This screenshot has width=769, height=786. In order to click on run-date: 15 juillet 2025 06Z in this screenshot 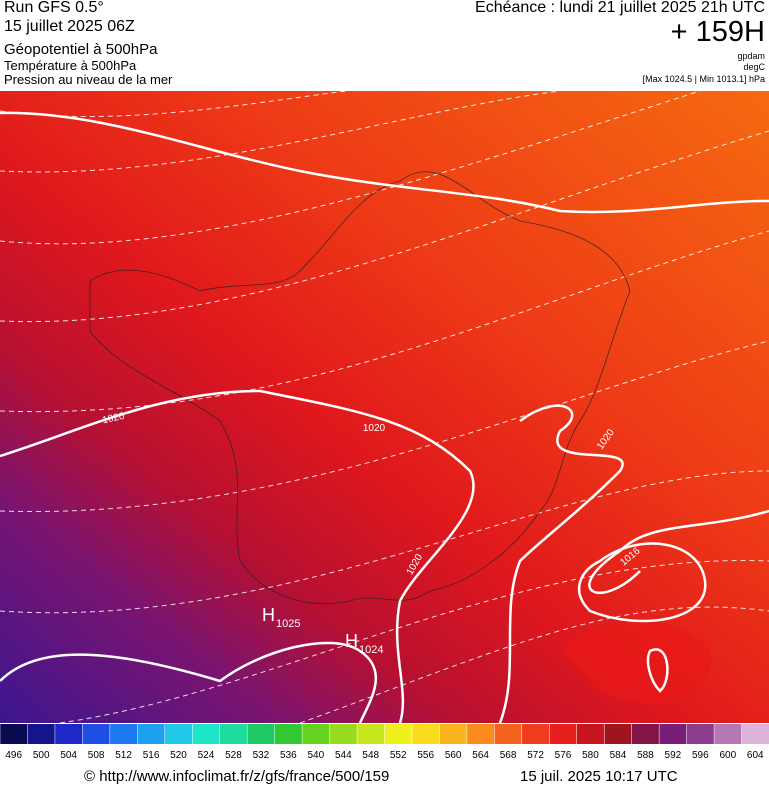, I will do `click(69, 26)`.